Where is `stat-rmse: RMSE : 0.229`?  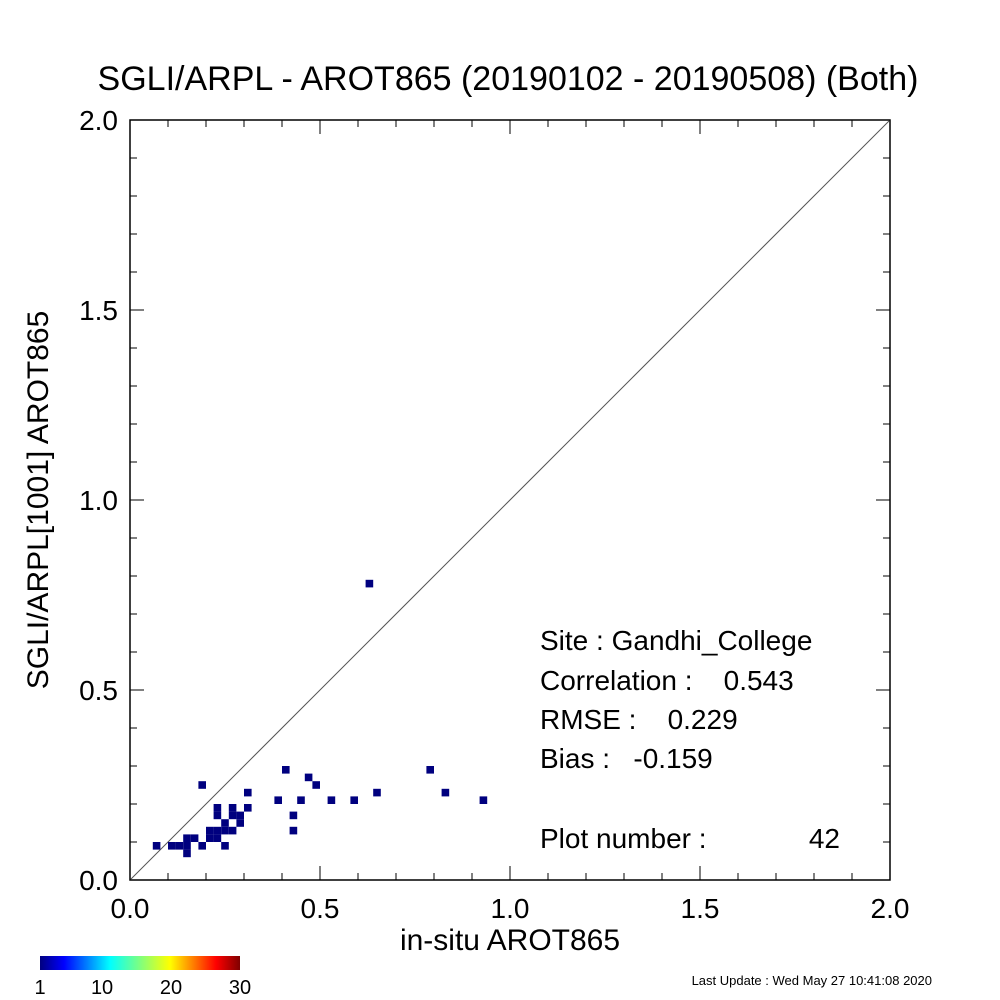 stat-rmse: RMSE : 0.229 is located at coordinates (639, 719).